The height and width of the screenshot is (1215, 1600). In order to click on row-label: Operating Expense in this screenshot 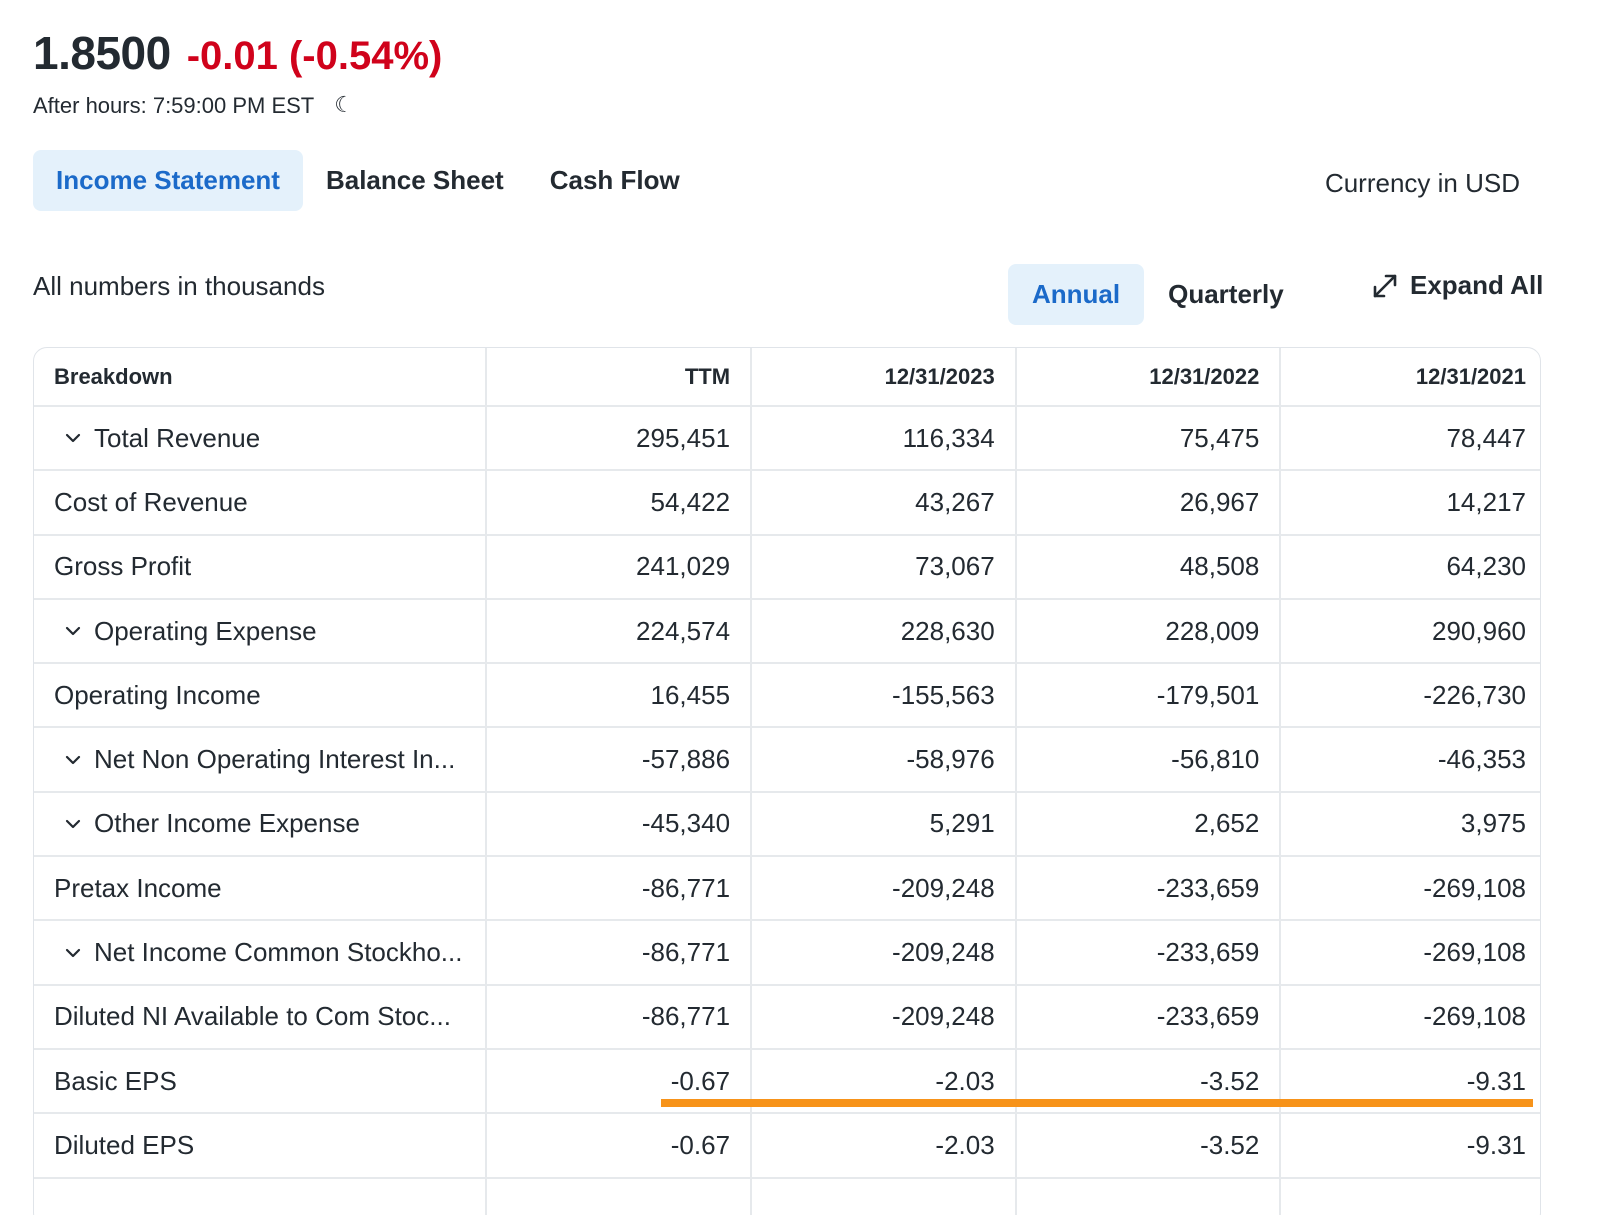, I will do `click(205, 630)`.